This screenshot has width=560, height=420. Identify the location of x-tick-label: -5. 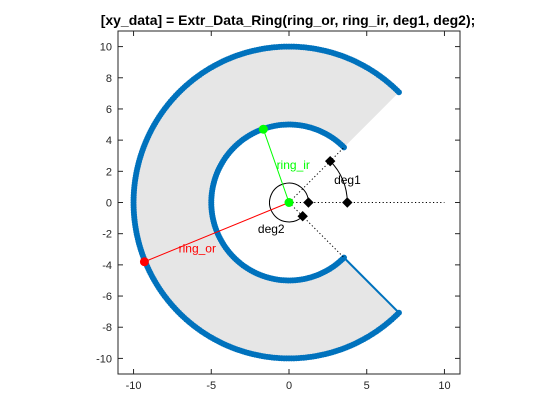
(211, 386).